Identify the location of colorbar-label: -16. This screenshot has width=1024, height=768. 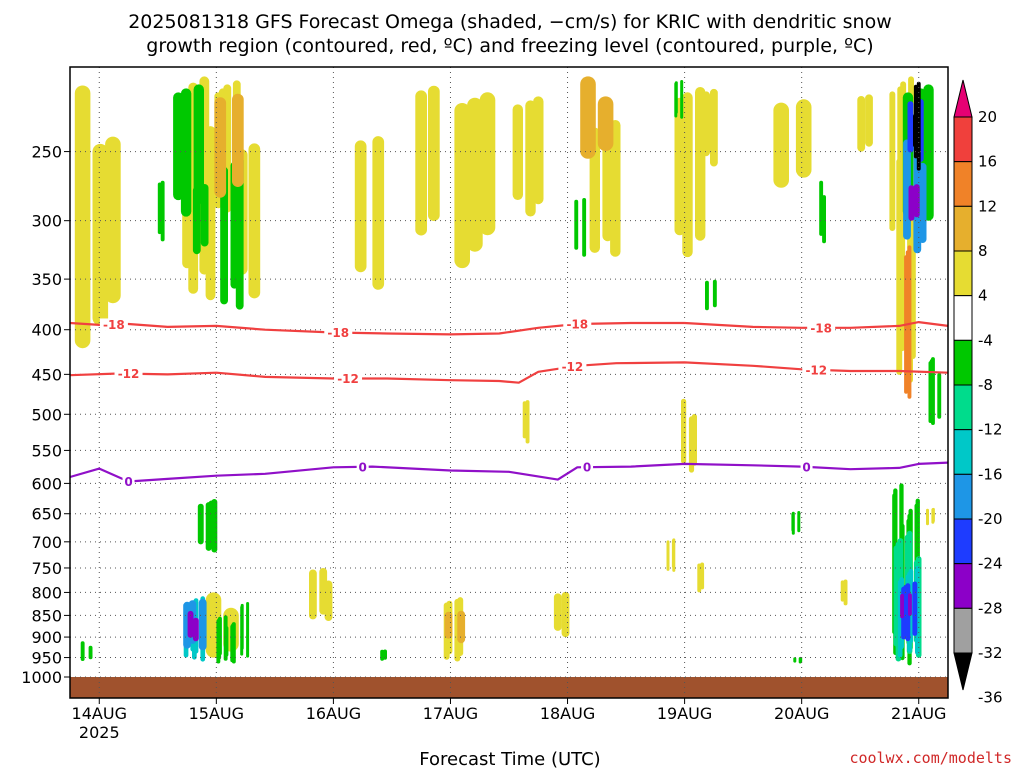
(990, 474).